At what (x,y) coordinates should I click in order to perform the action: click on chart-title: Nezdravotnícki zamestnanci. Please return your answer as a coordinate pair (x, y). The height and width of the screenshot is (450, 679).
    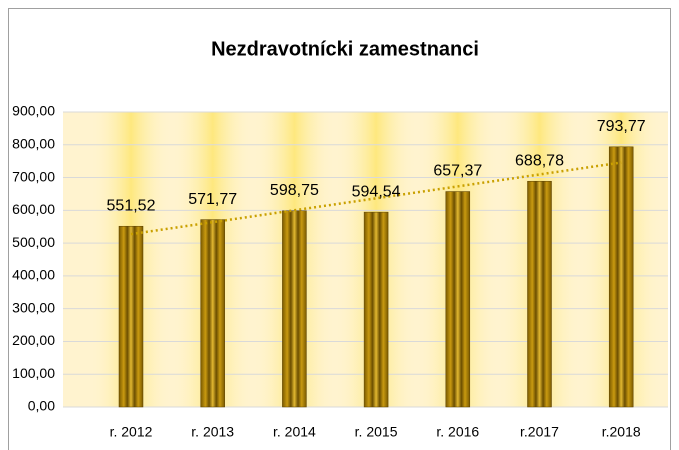
    Looking at the image, I should click on (345, 49).